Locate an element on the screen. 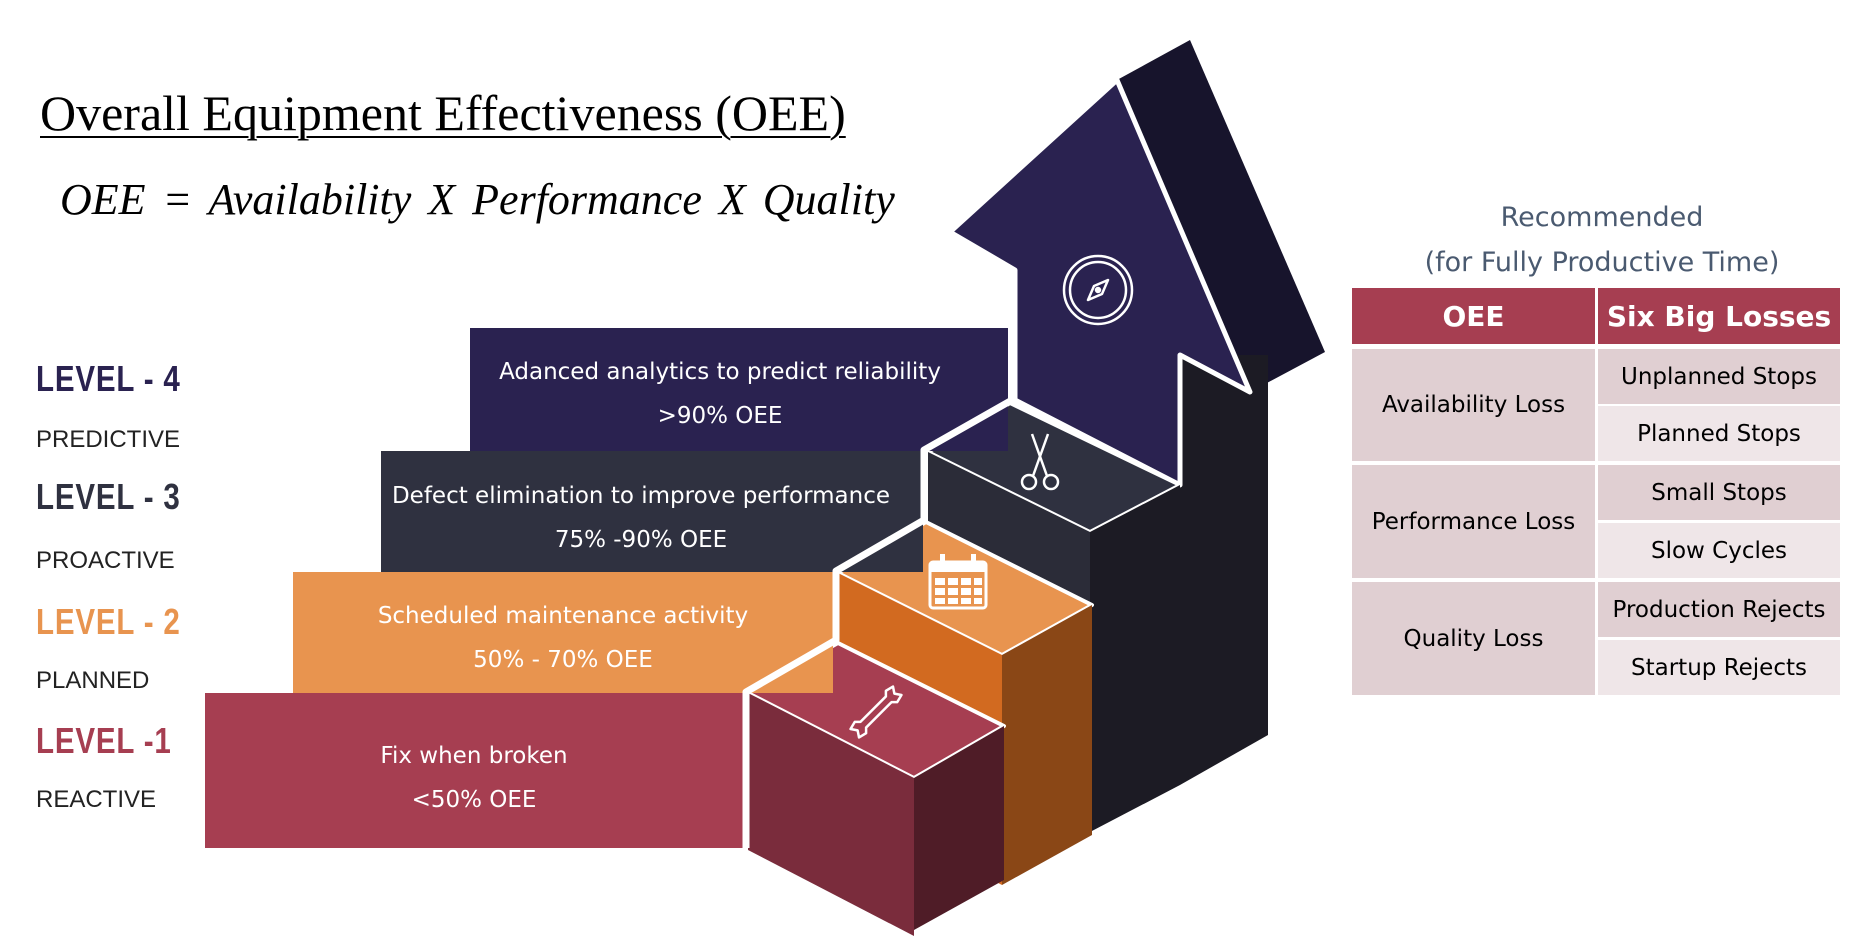 The image size is (1873, 936). table-cell-production-rejects: Production Rejects is located at coordinates (1719, 609).